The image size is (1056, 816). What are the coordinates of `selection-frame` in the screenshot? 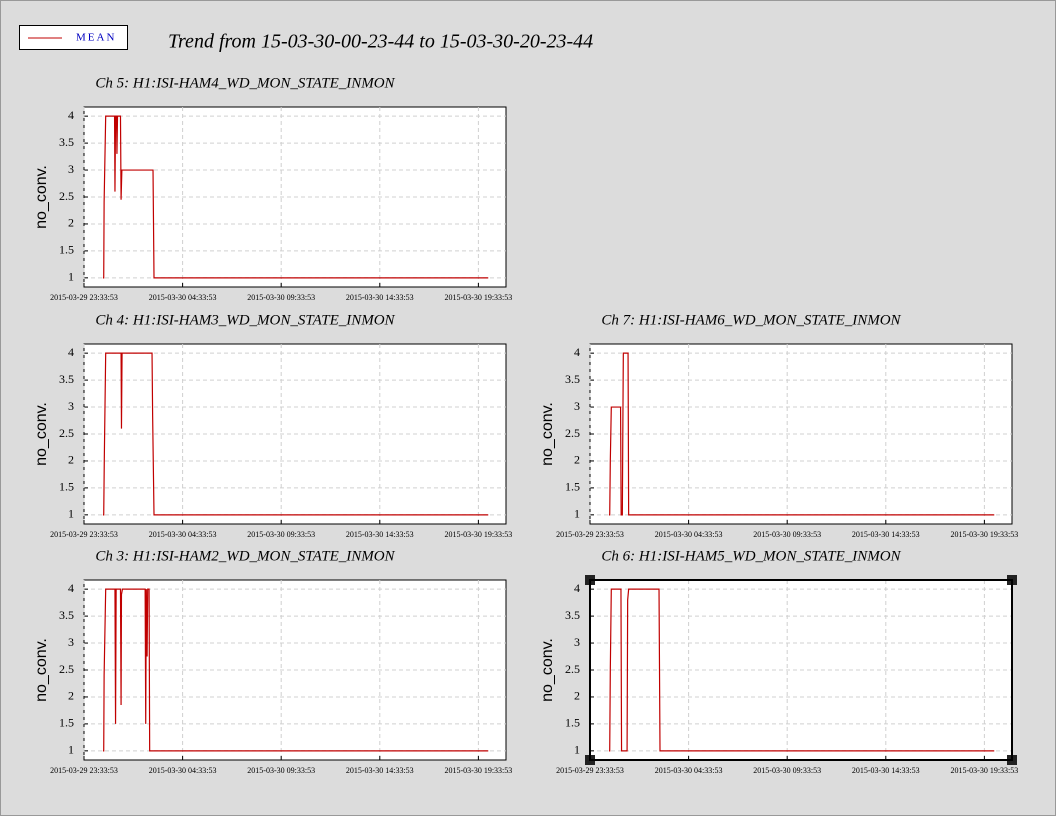 It's located at (801, 670).